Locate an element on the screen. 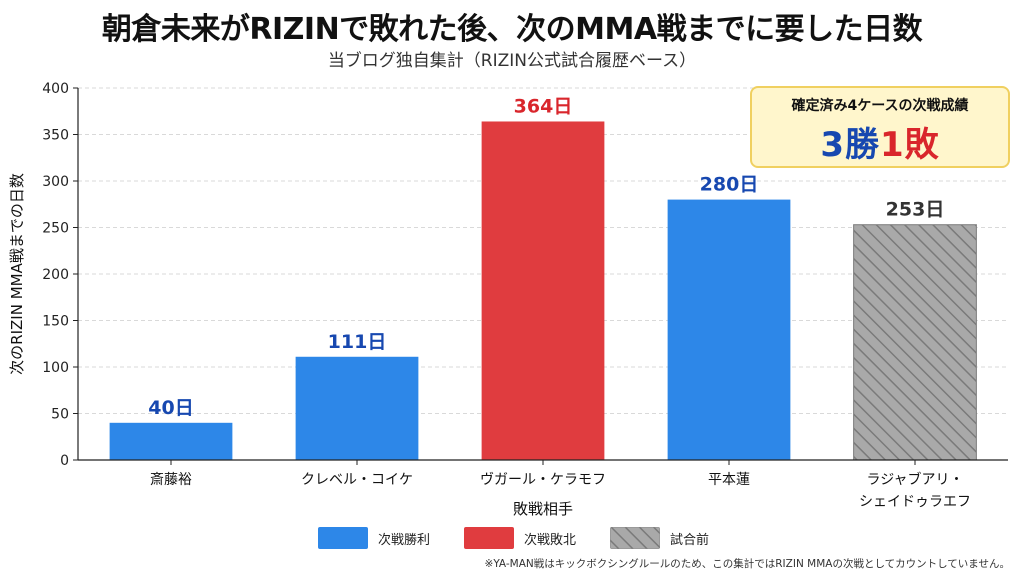  y-tick-label: 150 is located at coordinates (55, 322).